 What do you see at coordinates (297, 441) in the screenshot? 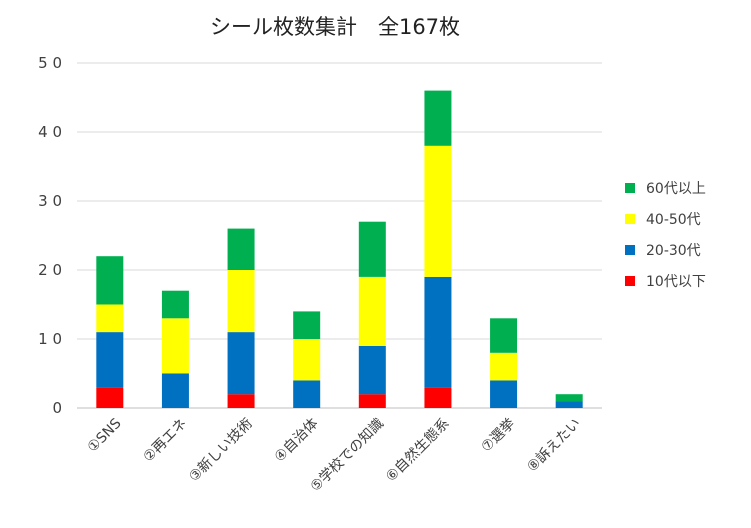
I see `x-tick-label: ④自治体` at bounding box center [297, 441].